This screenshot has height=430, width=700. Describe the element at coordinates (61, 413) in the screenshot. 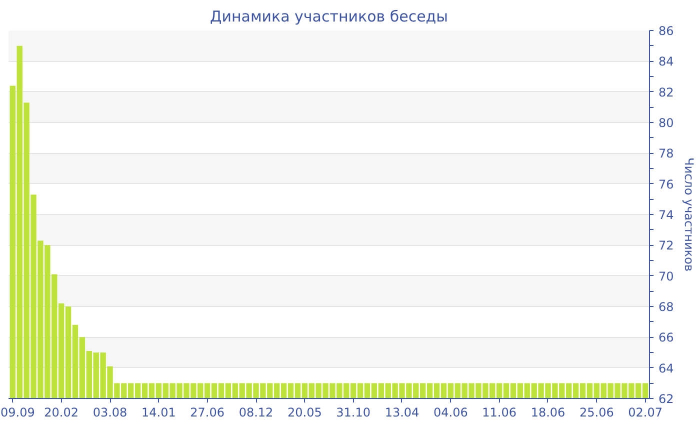

I see `x-tick-label: 20.02` at that location.